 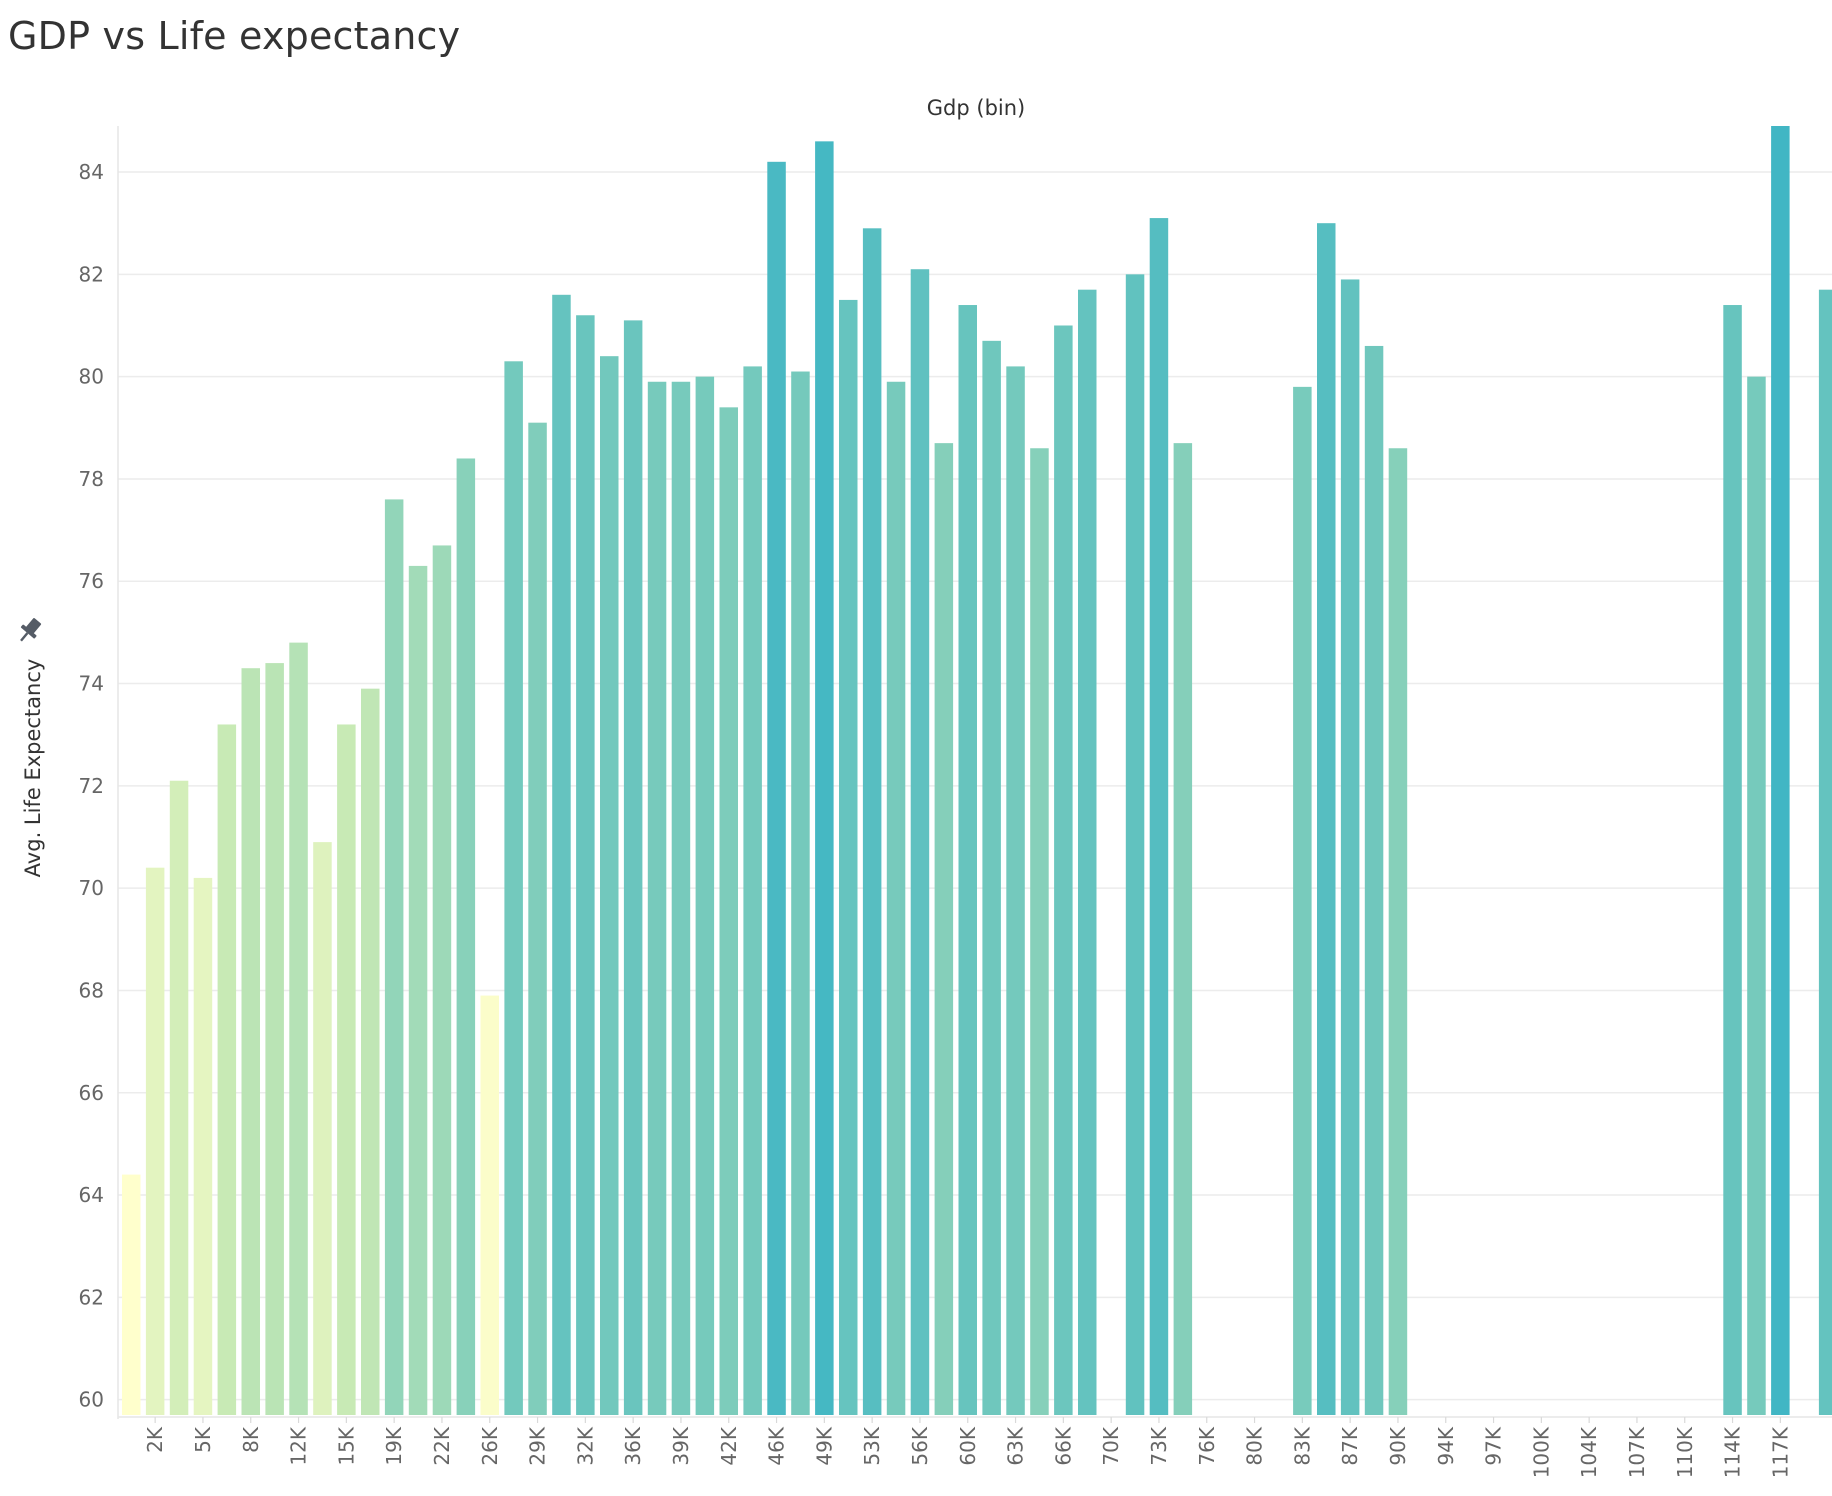 I want to click on y-tick-label: 68, so click(x=91, y=990).